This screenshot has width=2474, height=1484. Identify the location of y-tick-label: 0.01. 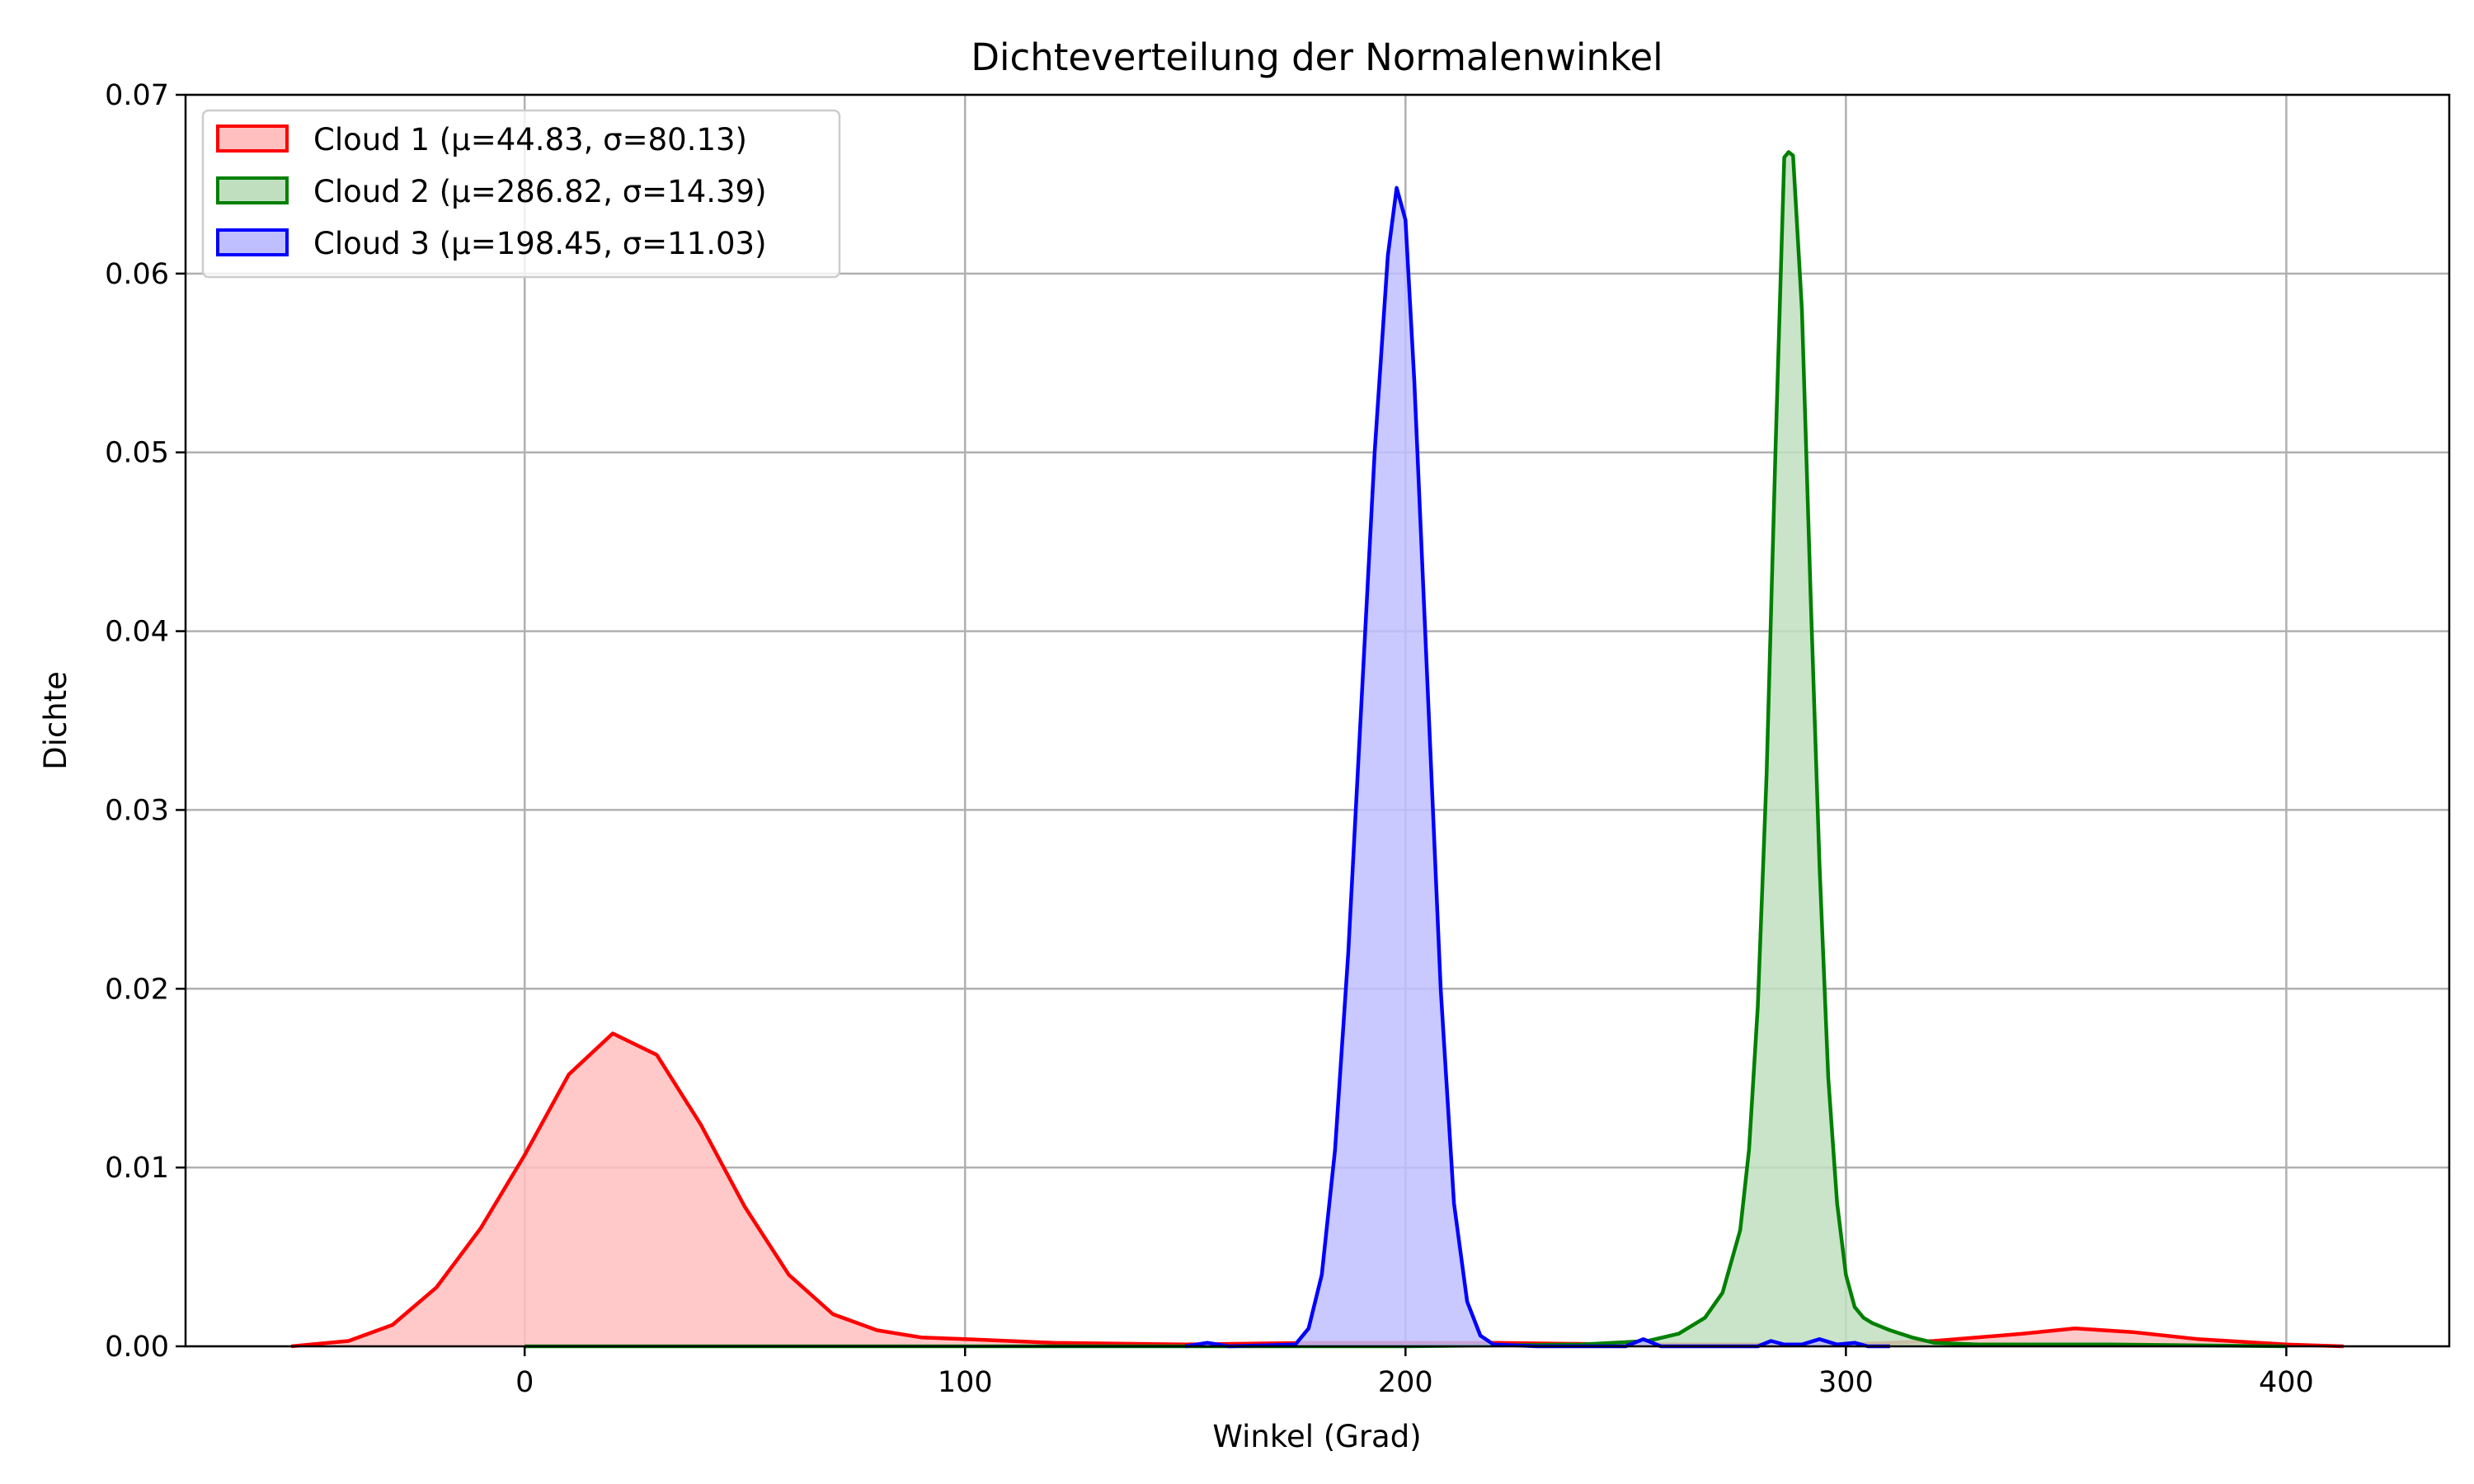
(137, 1168).